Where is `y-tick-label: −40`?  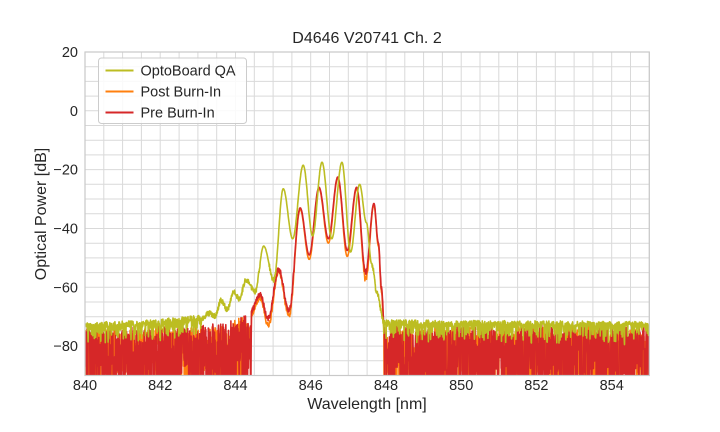
y-tick-label: −40 is located at coordinates (65, 230).